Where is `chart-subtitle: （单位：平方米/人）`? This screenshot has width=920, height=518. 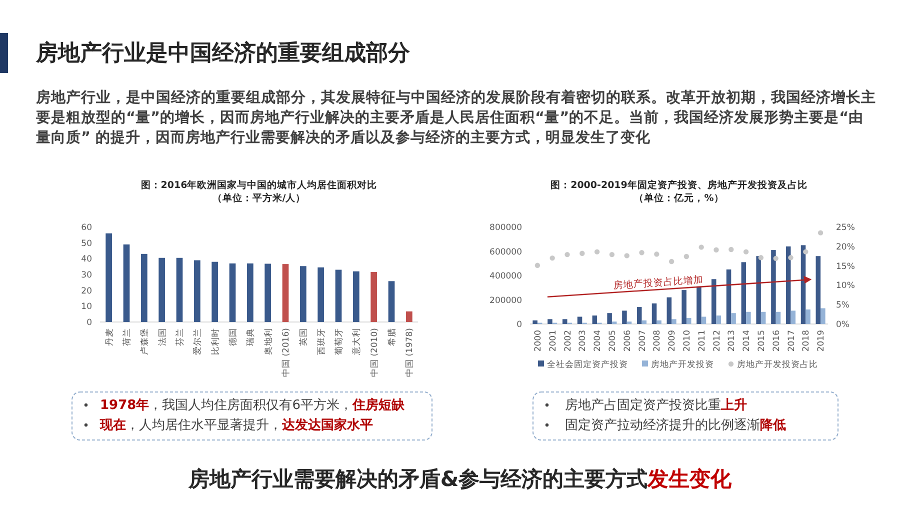 chart-subtitle: （单位：平方米/人） is located at coordinates (259, 198).